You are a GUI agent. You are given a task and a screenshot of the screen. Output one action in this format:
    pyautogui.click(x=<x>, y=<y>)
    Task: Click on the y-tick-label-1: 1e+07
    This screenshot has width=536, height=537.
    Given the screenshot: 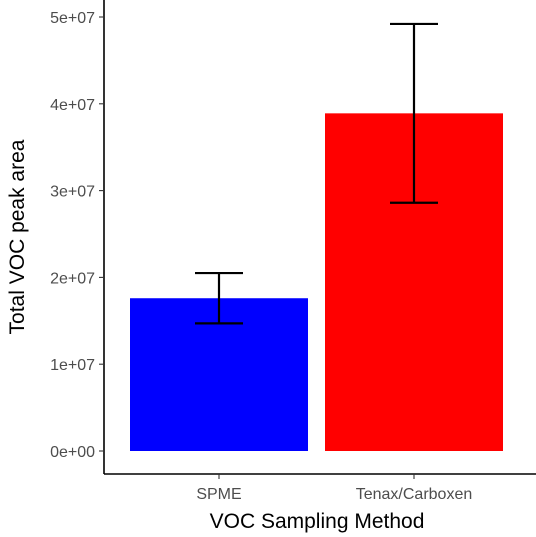 What is the action you would take?
    pyautogui.click(x=72, y=365)
    